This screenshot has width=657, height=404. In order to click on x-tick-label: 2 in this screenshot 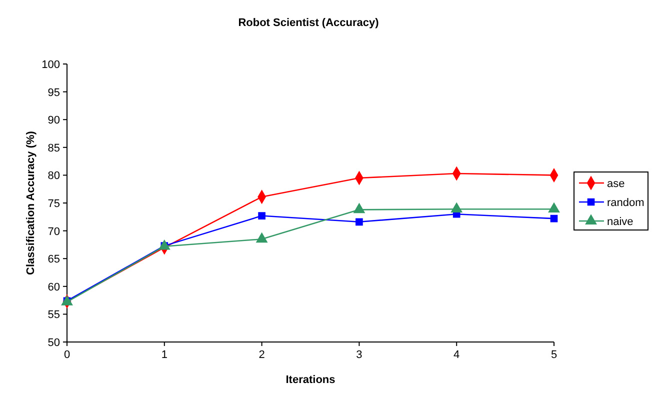, I will do `click(261, 355)`.